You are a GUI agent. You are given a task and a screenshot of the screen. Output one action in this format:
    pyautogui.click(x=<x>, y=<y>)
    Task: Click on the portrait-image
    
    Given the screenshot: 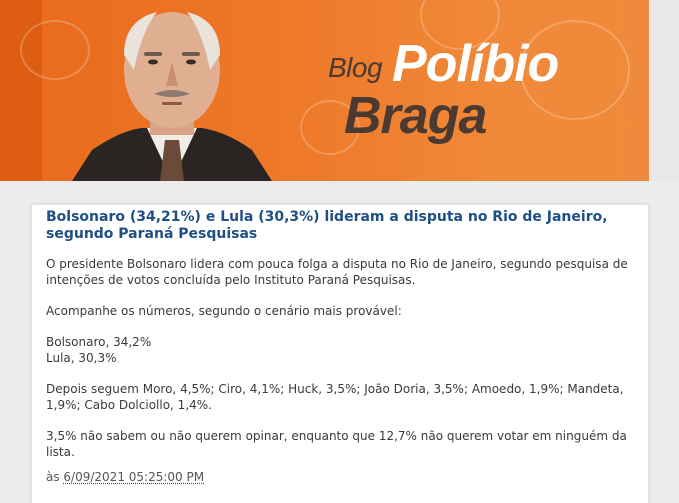 What is the action you would take?
    pyautogui.click(x=172, y=96)
    